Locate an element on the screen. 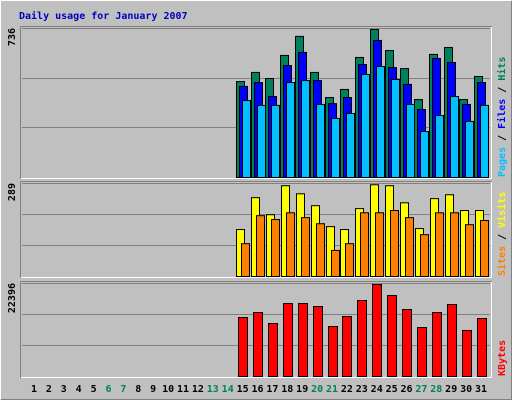 This screenshot has height=400, width=512. x-tick-label: 5 is located at coordinates (94, 389).